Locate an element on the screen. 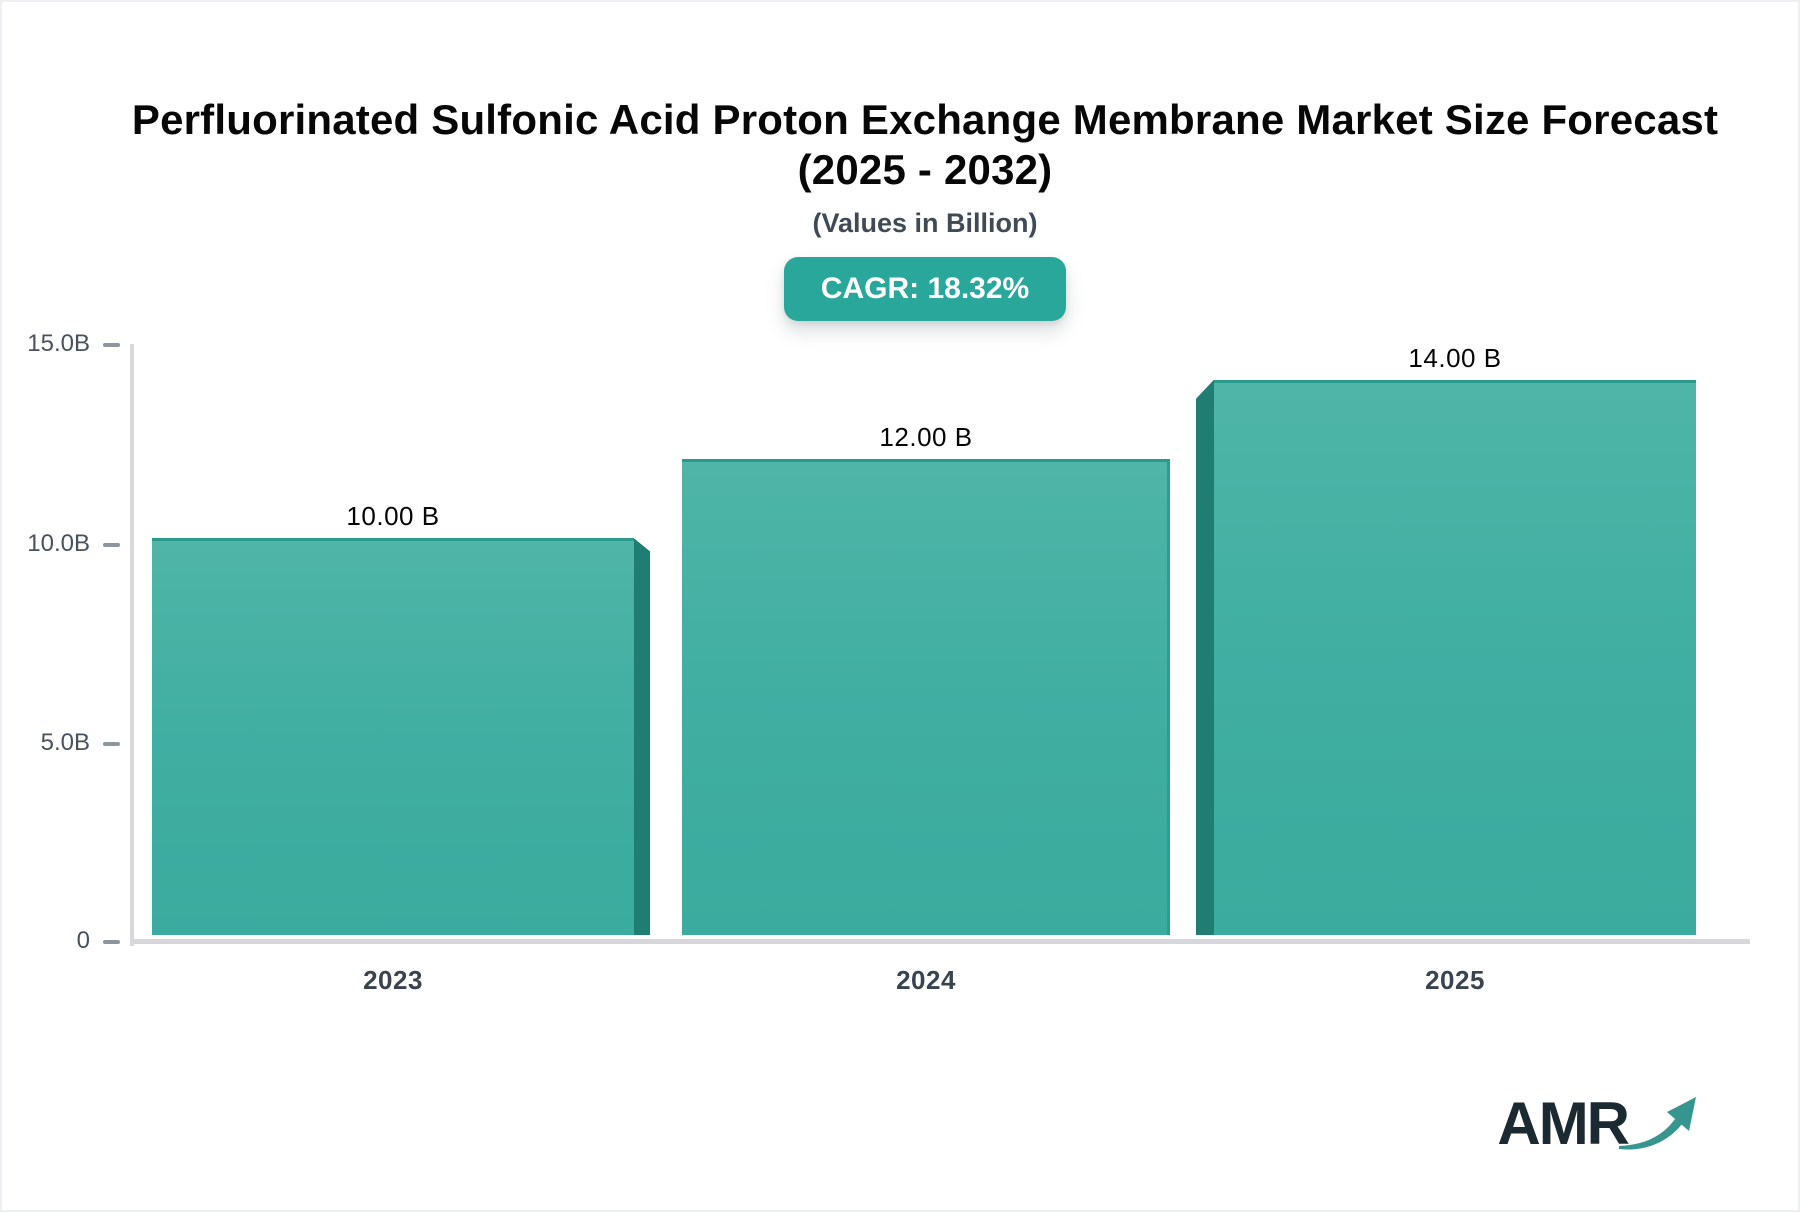  x-axis-line is located at coordinates (940, 941).